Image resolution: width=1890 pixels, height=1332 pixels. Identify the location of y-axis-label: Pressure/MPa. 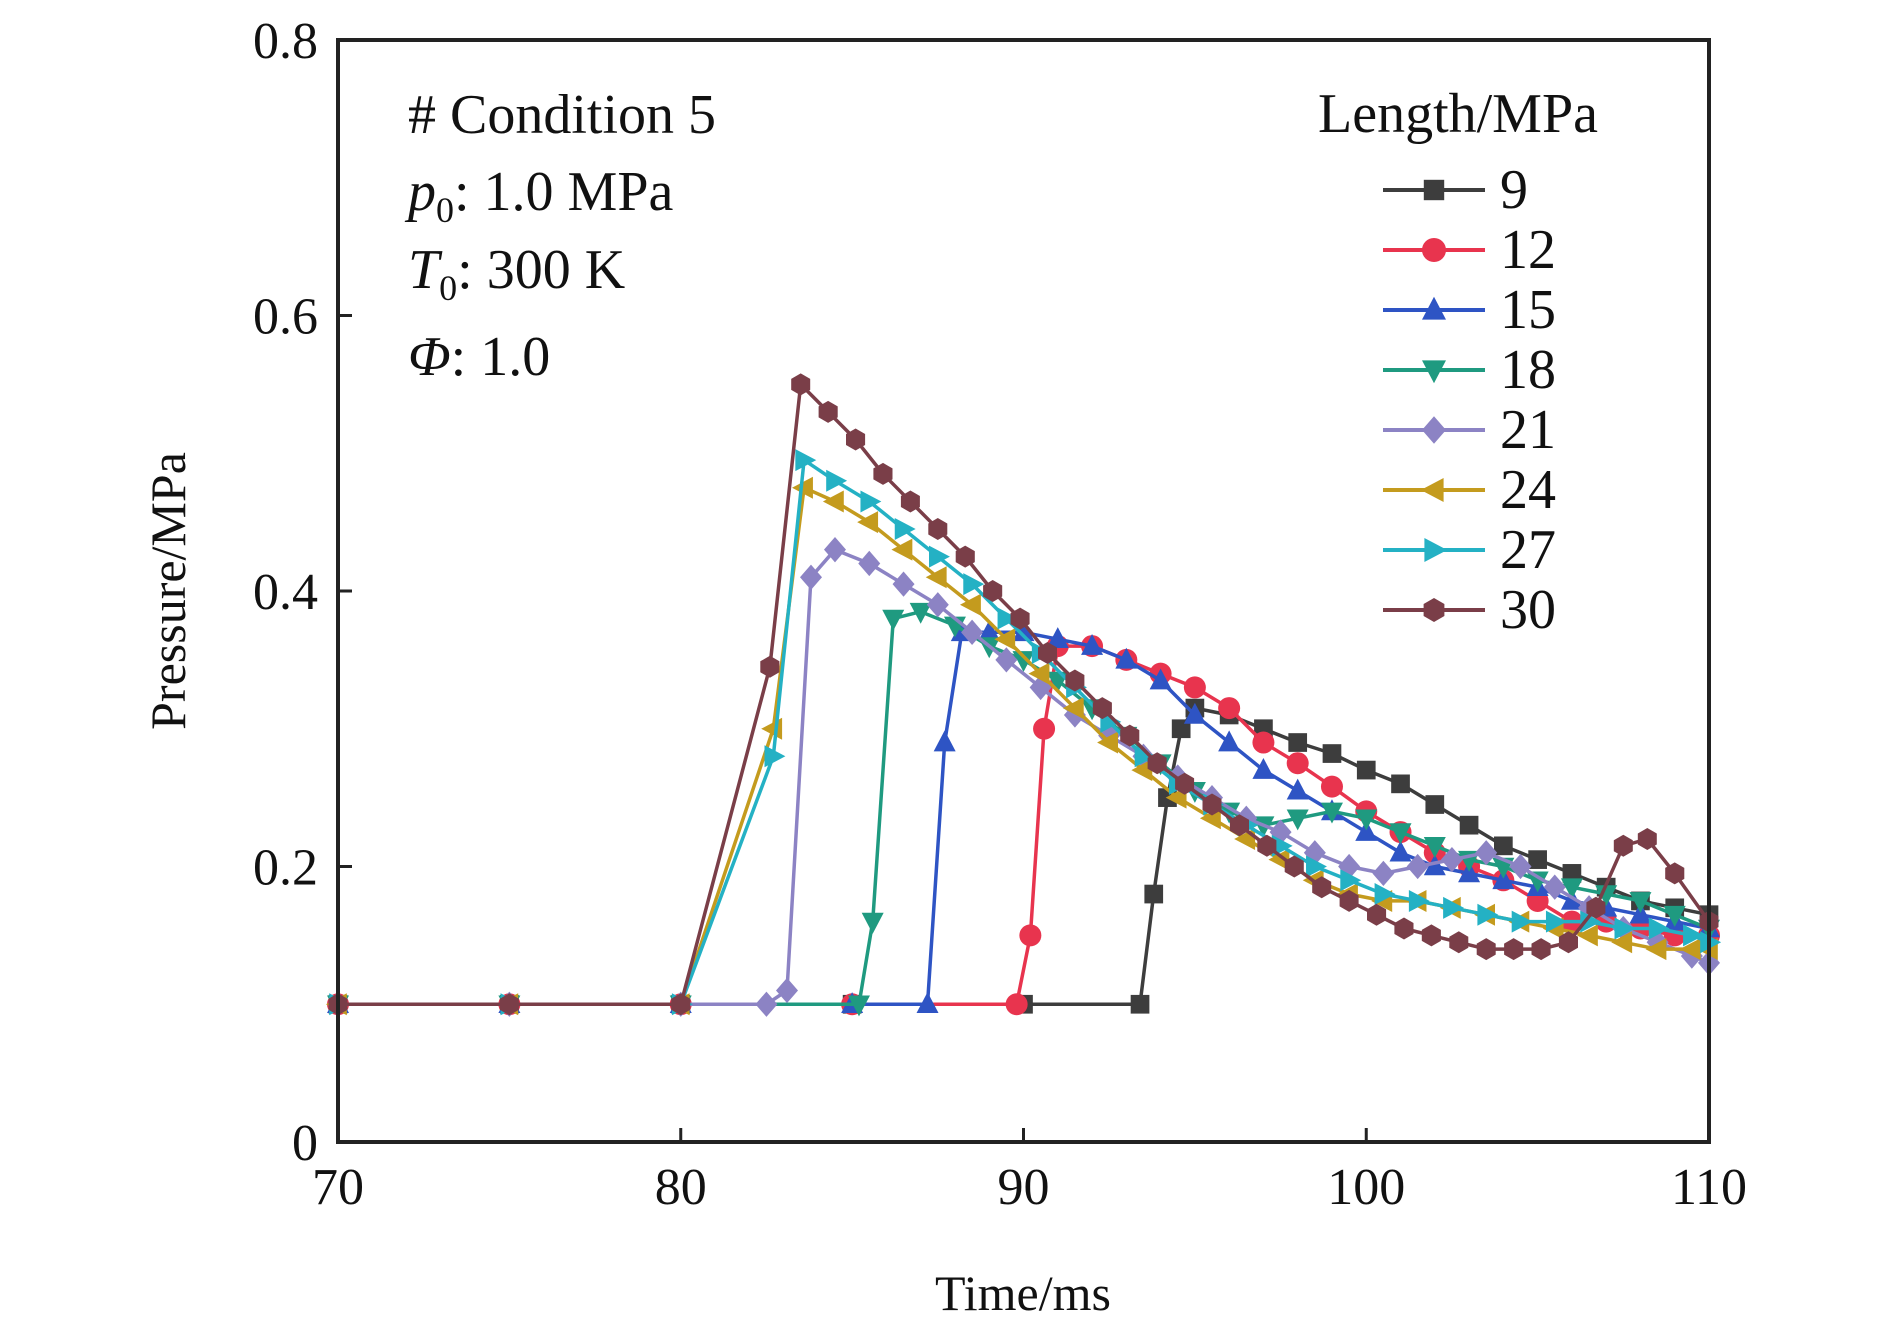
(168, 591).